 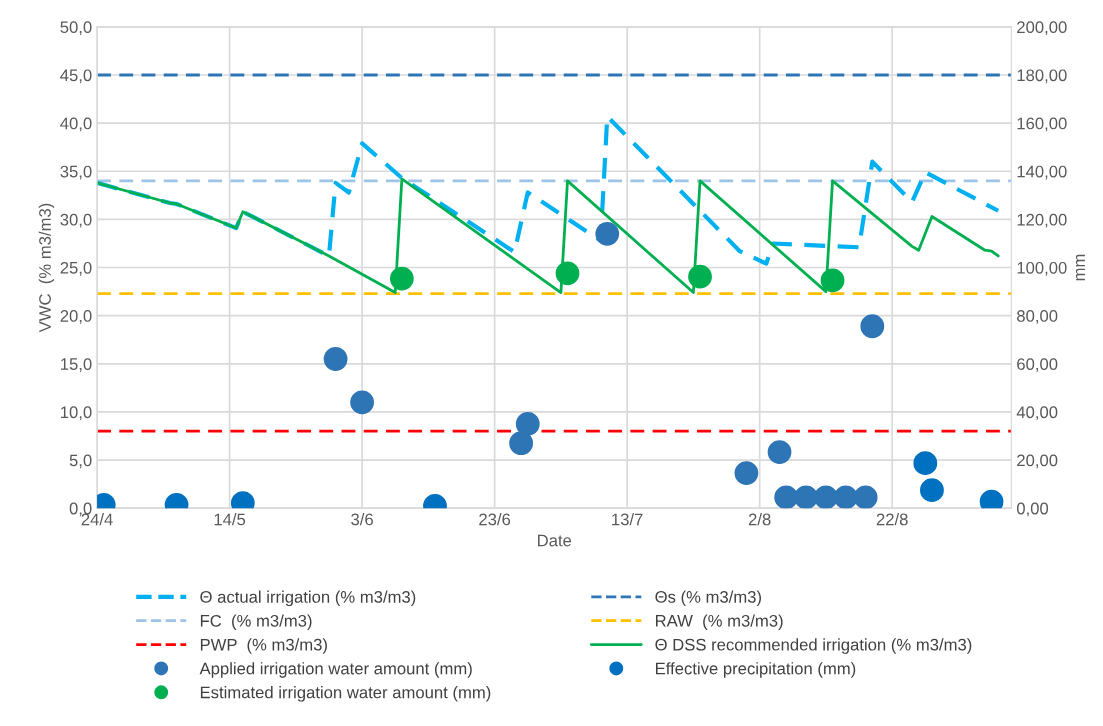 I want to click on y-tick-label: 45,0, so click(x=76, y=76).